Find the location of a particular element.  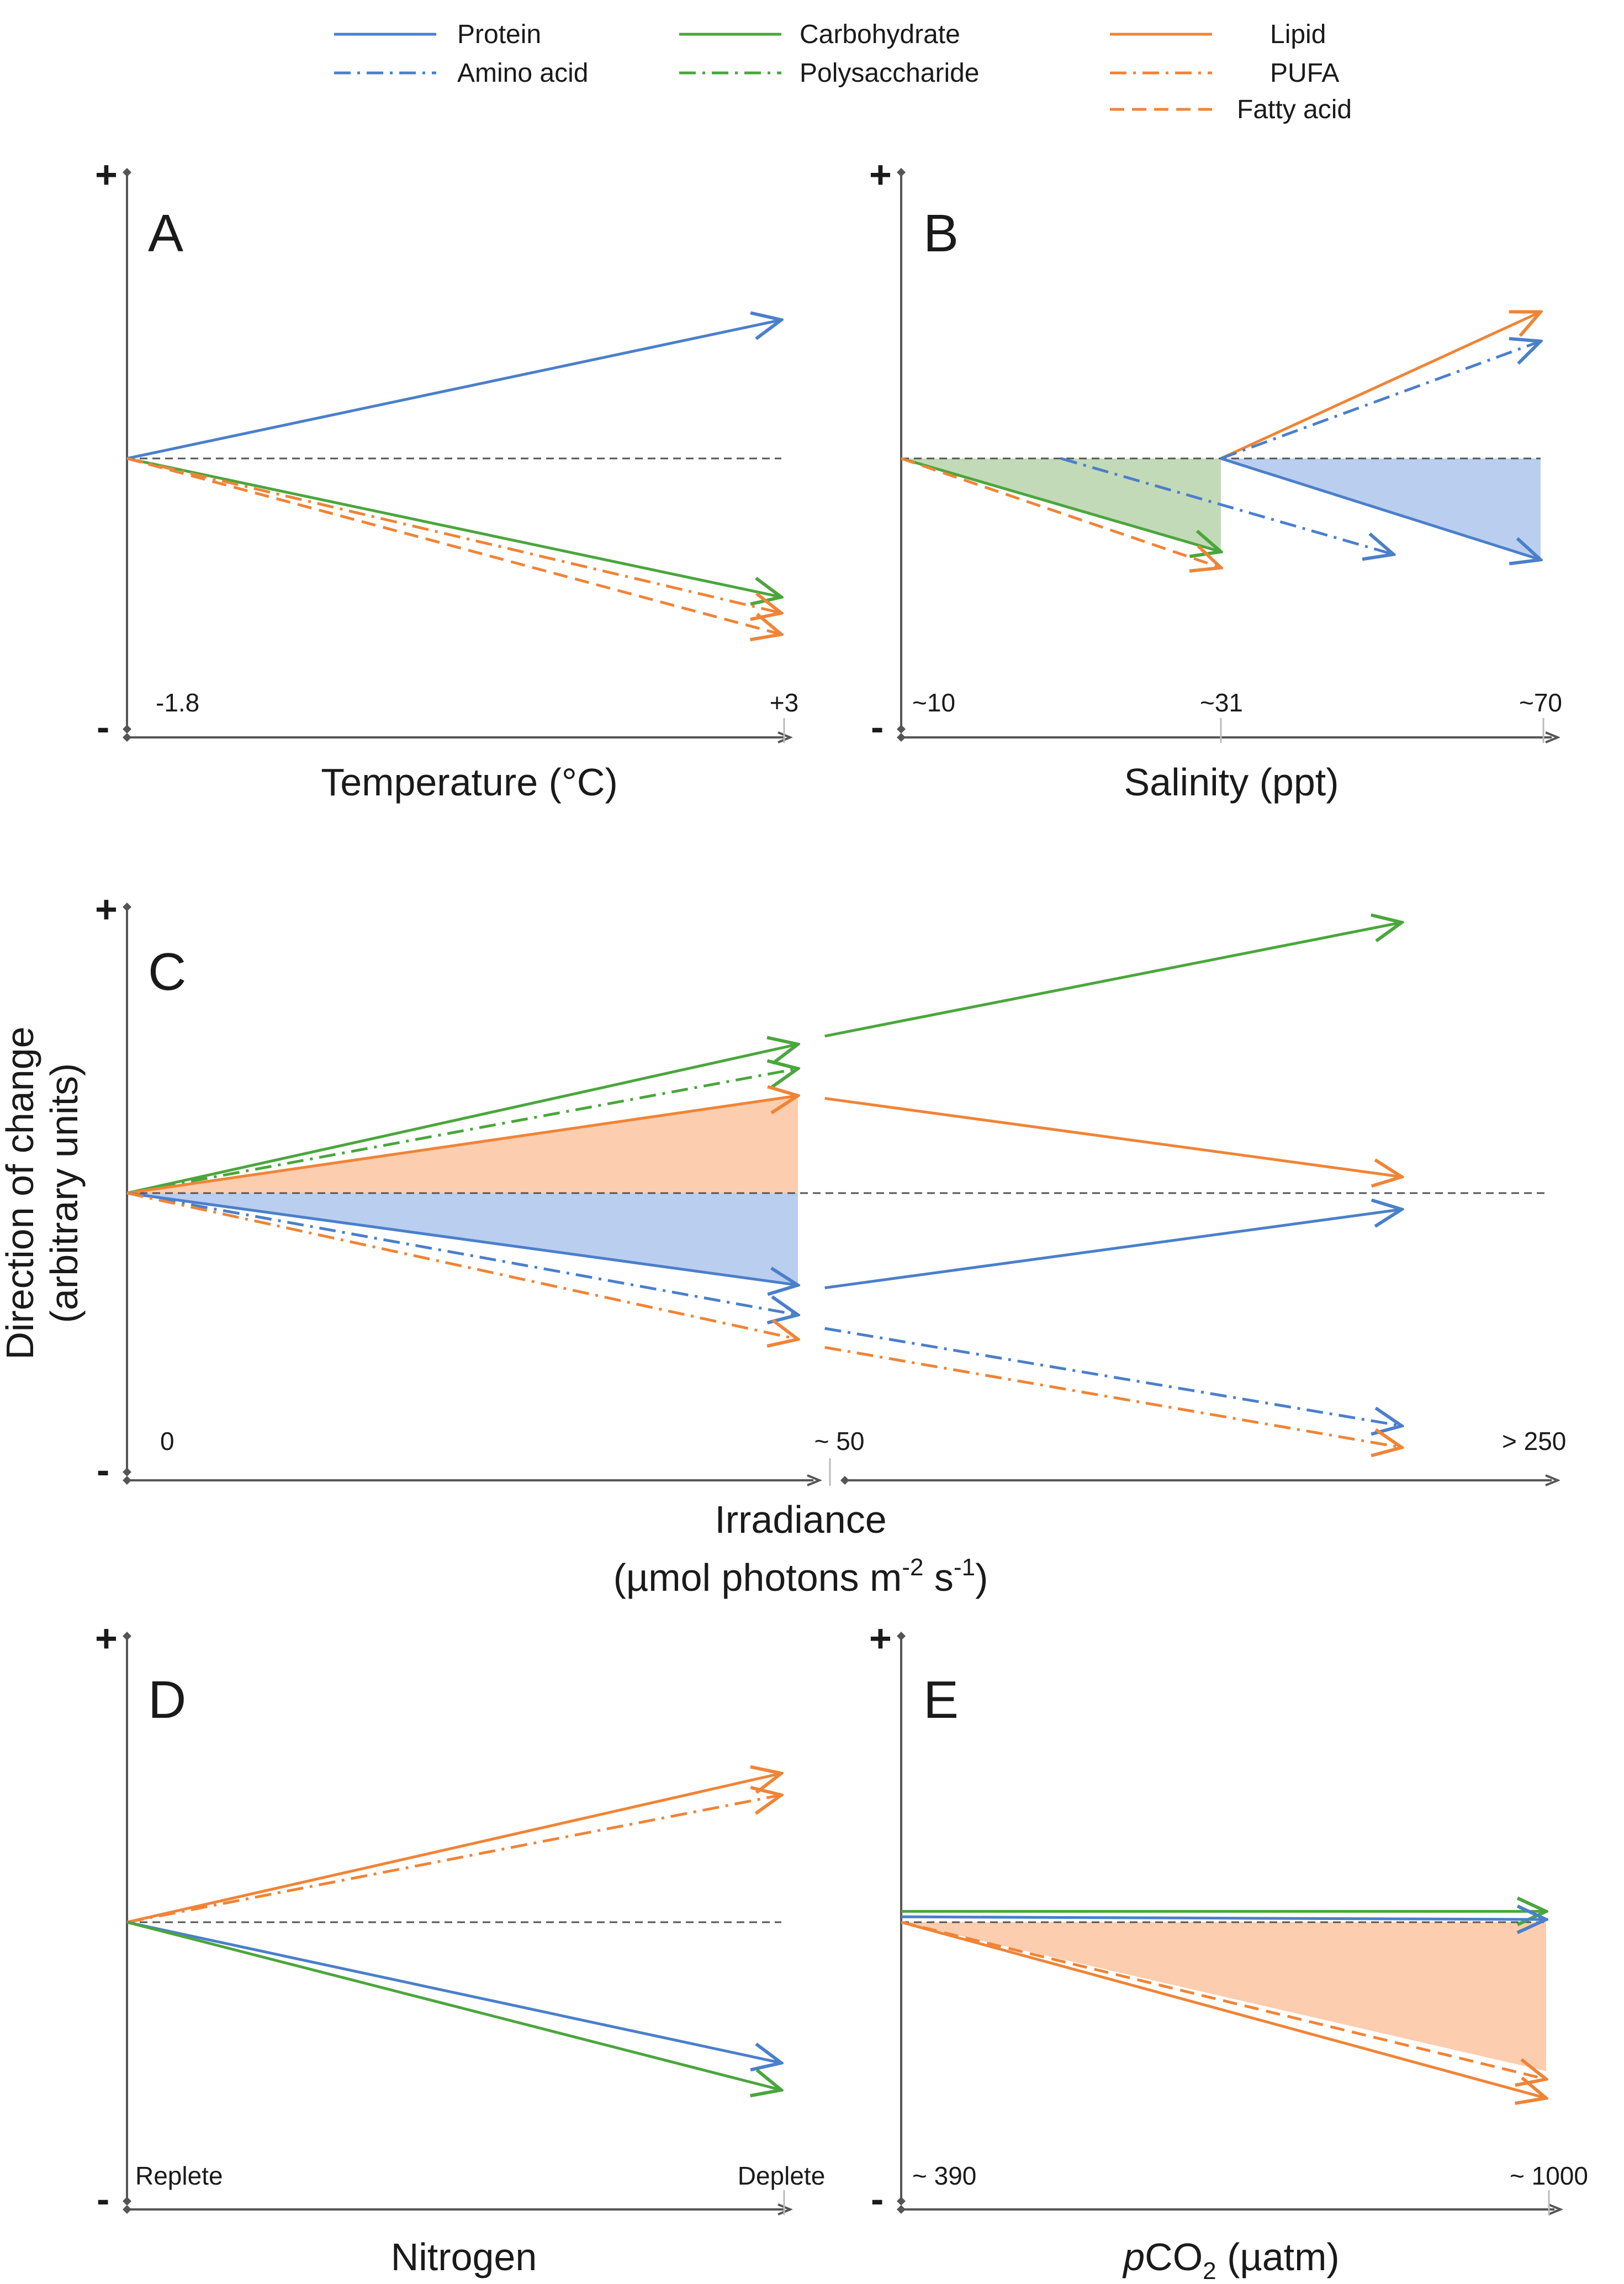

panel-b: B Salinity (ppt) ~10 ~31 ~70 + - is located at coordinates (1215, 479).